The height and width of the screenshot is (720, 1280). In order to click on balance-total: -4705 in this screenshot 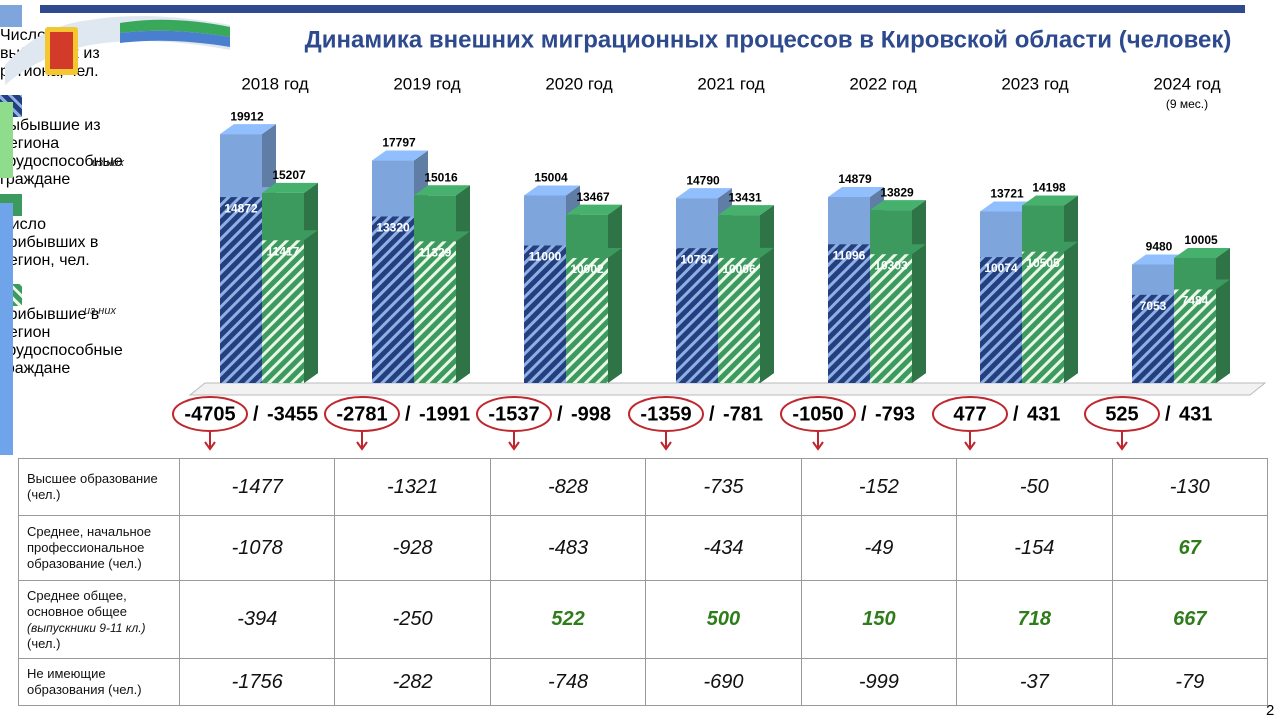, I will do `click(209, 414)`.